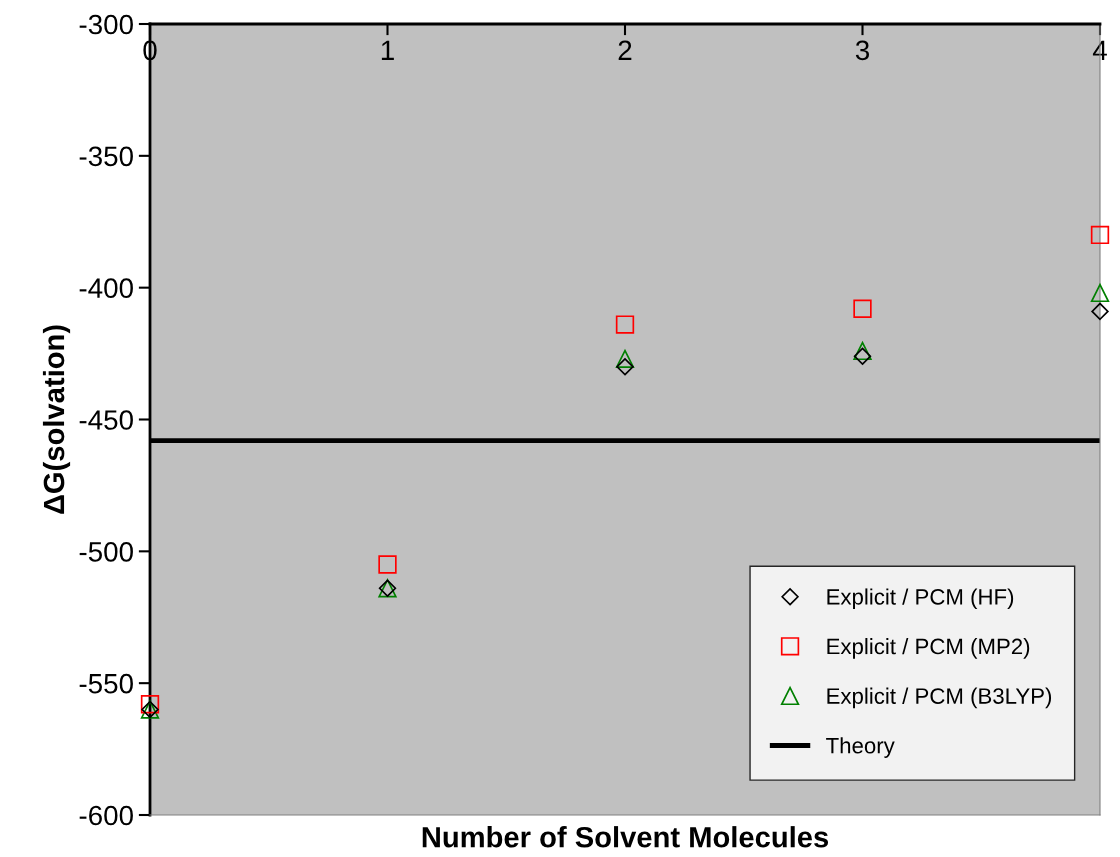 The height and width of the screenshot is (857, 1120). I want to click on y-tick-label: -500, so click(106, 552).